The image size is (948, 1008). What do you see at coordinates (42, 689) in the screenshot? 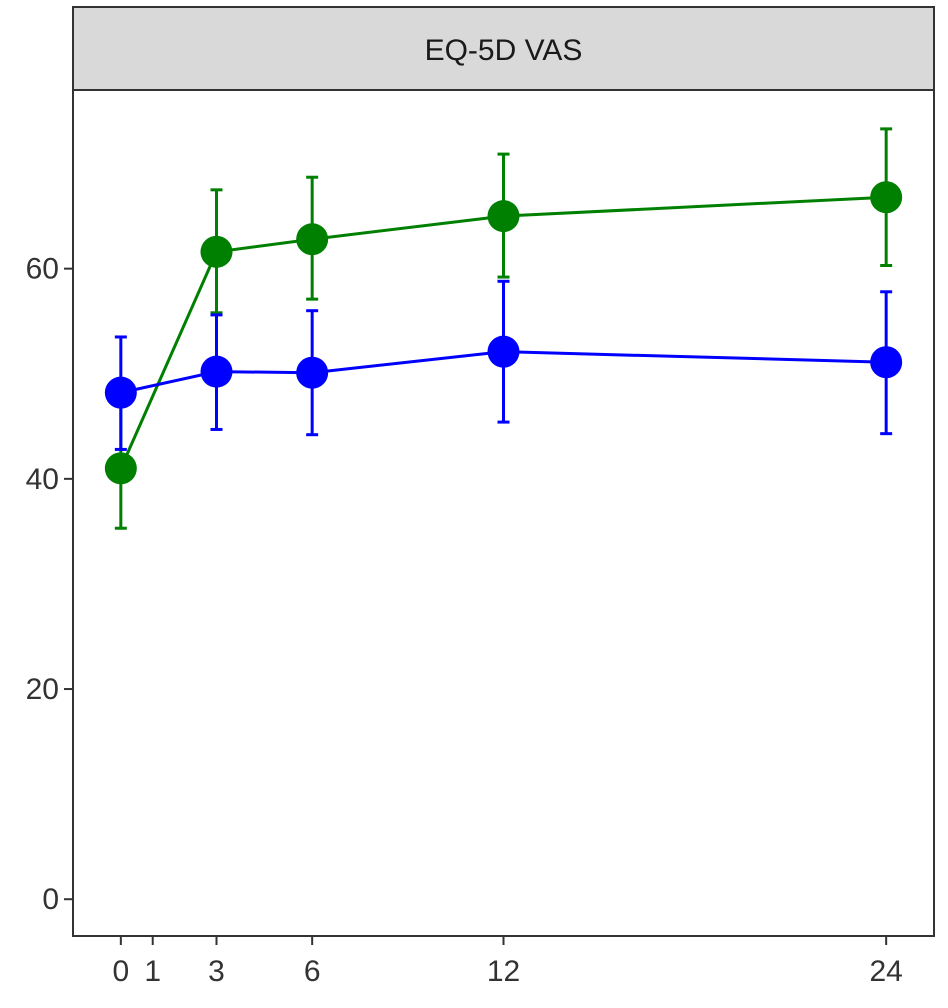
I see `y-tick-label: 20` at bounding box center [42, 689].